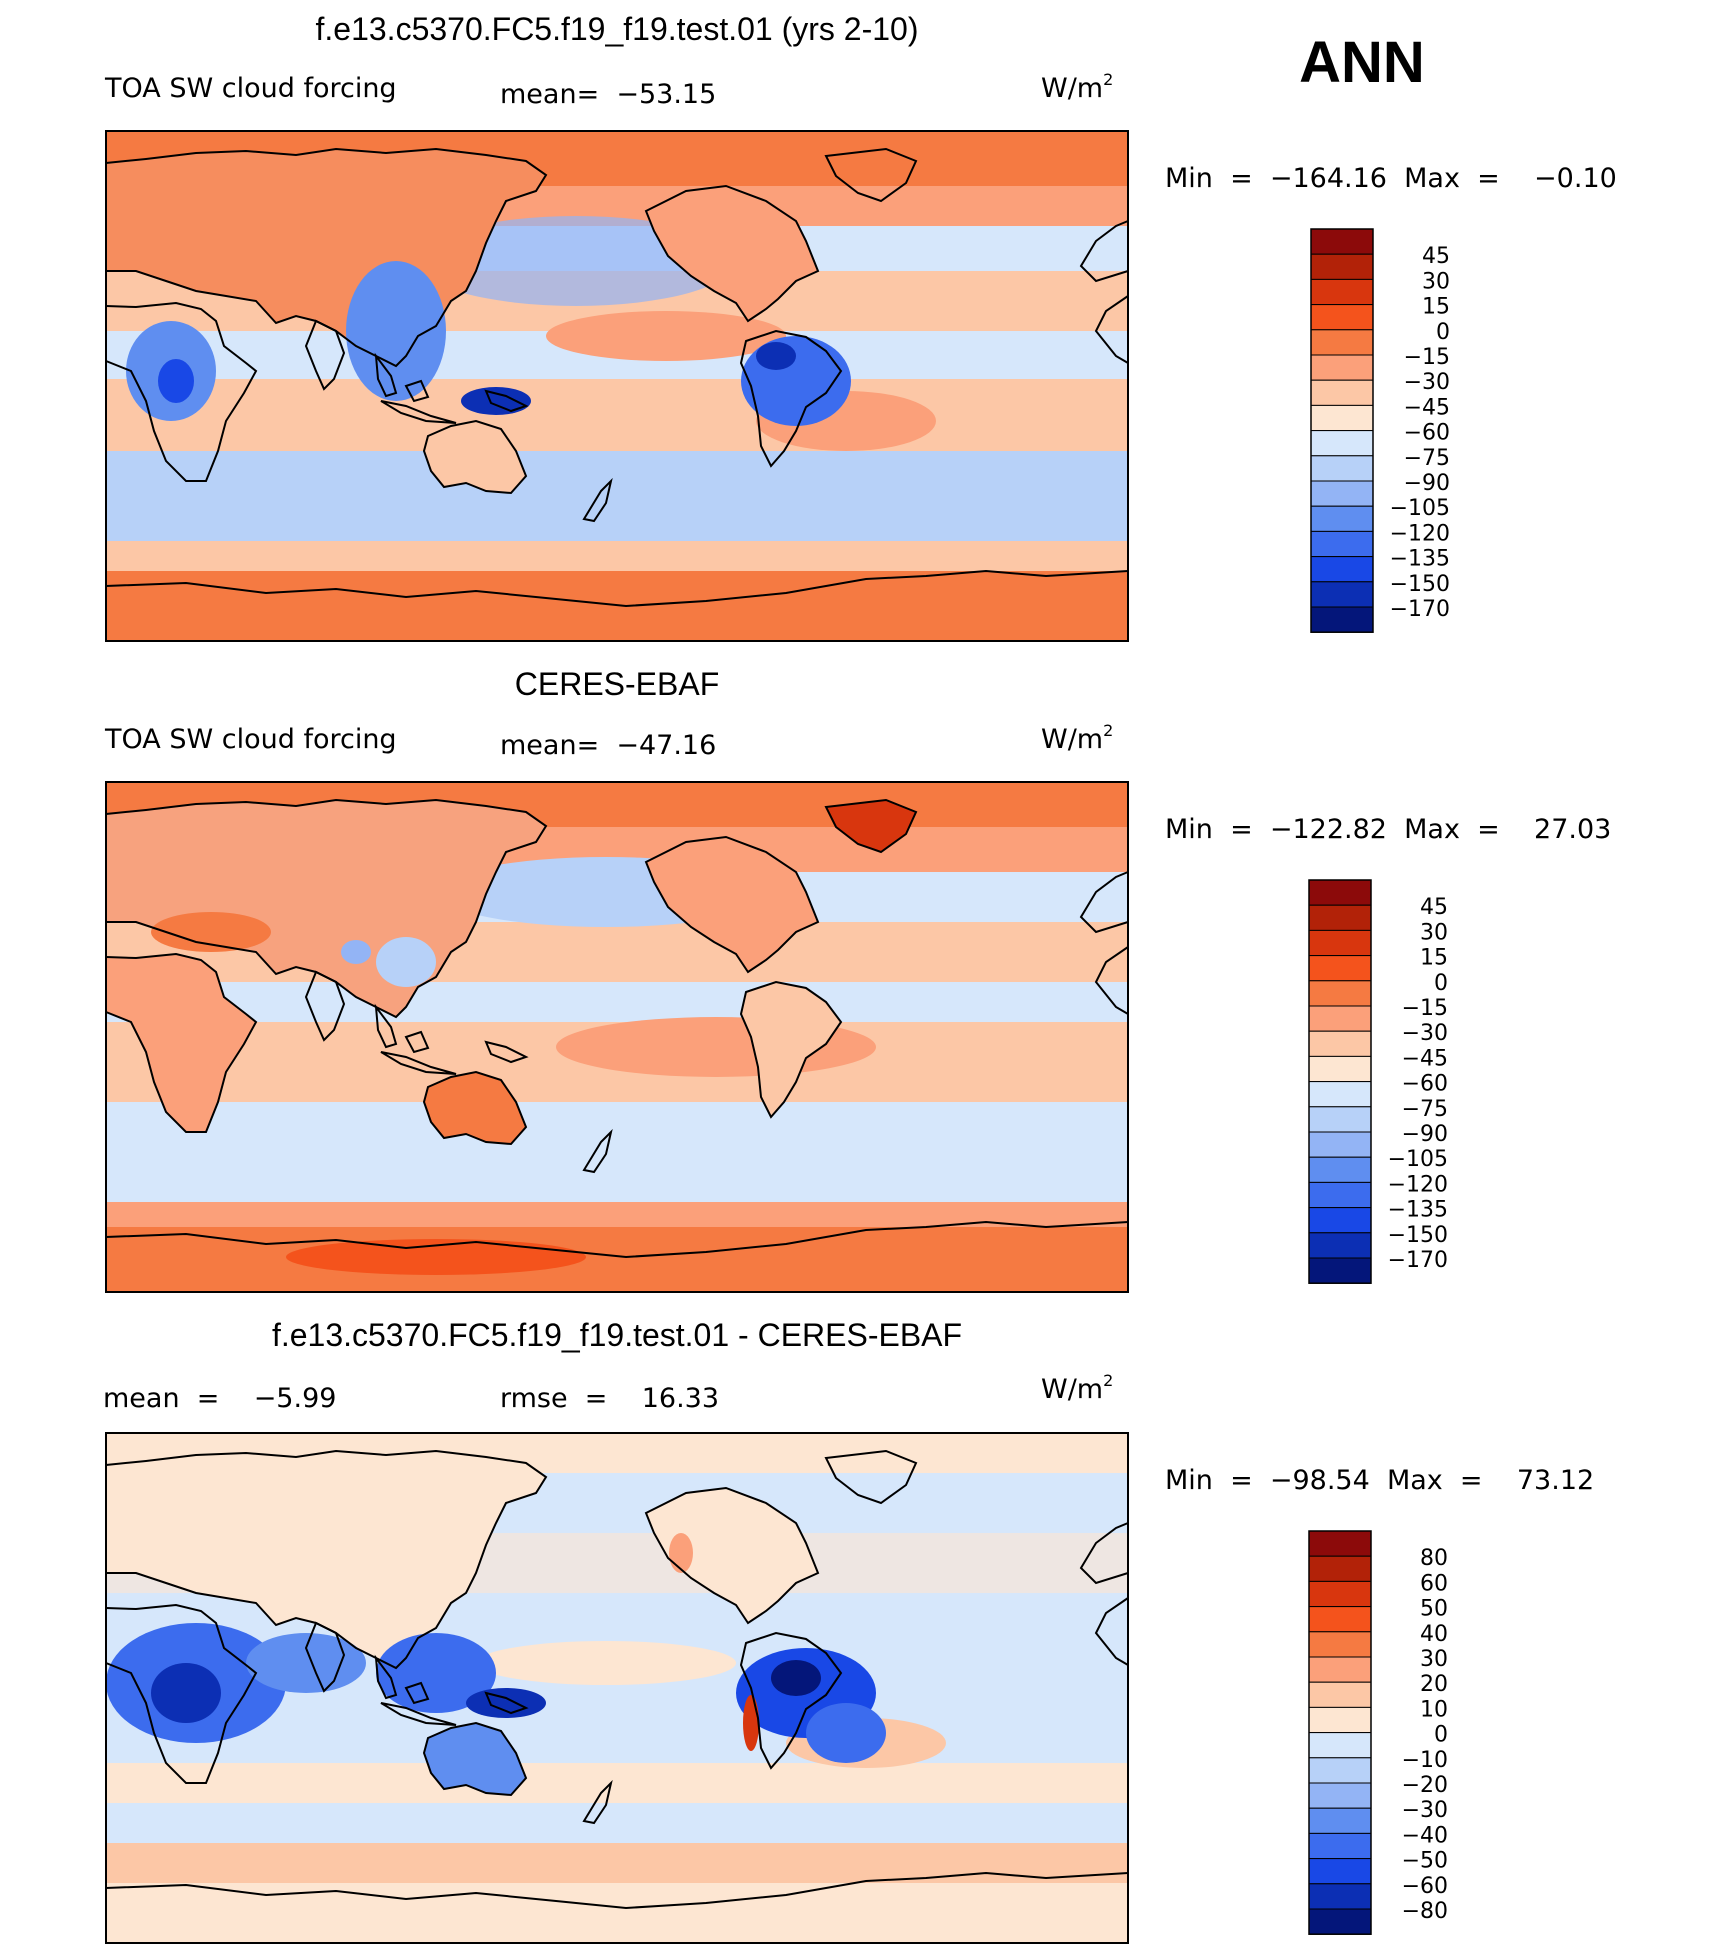 This screenshot has width=1710, height=1952. What do you see at coordinates (1418, 1184) in the screenshot?
I see `colorbar-tick-label: −120` at bounding box center [1418, 1184].